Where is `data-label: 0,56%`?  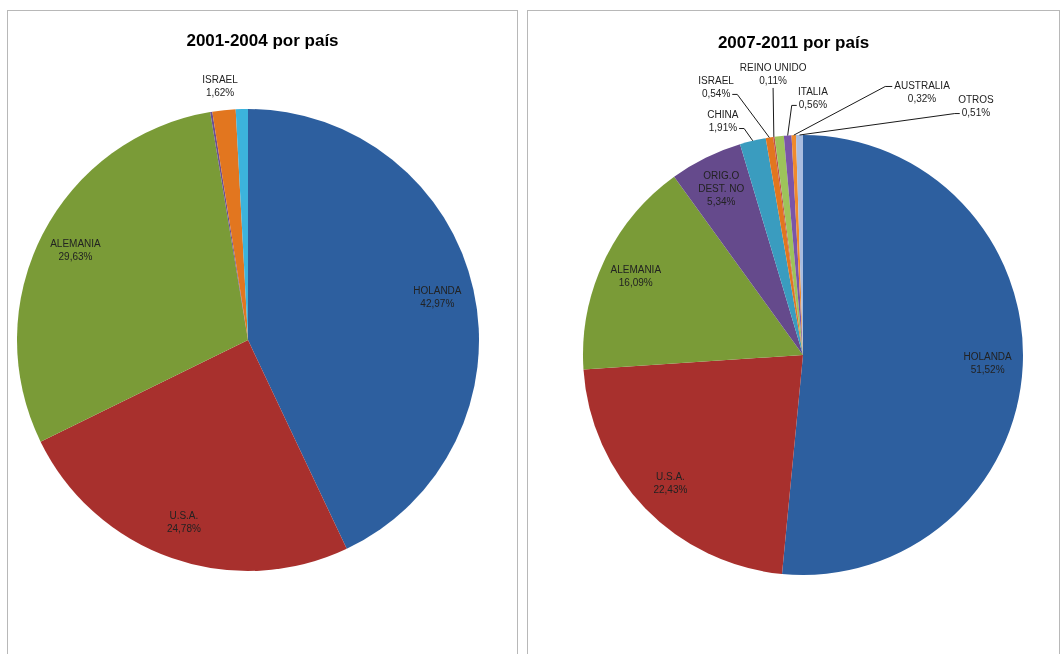
data-label: 0,56% is located at coordinates (813, 105).